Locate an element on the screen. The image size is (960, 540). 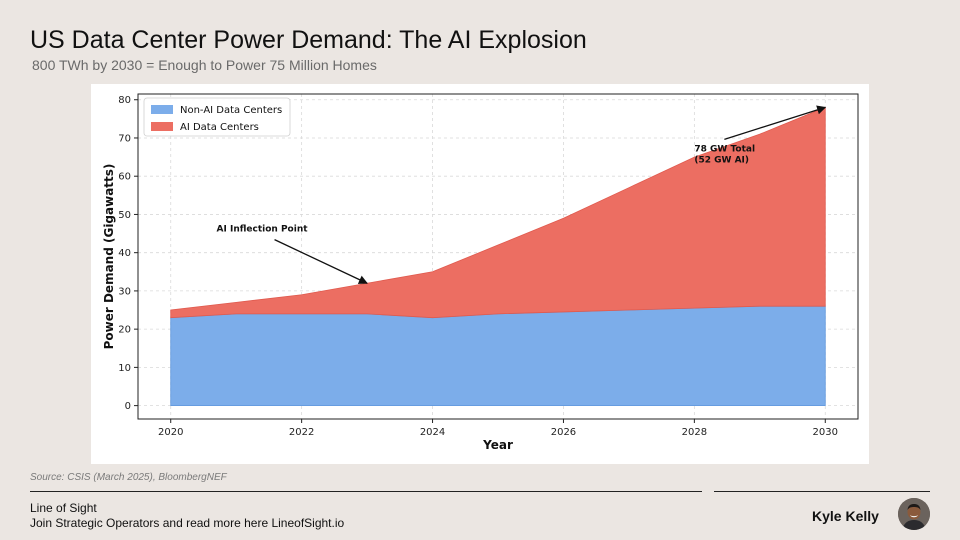
y-tick-label: 20 is located at coordinates (124, 330).